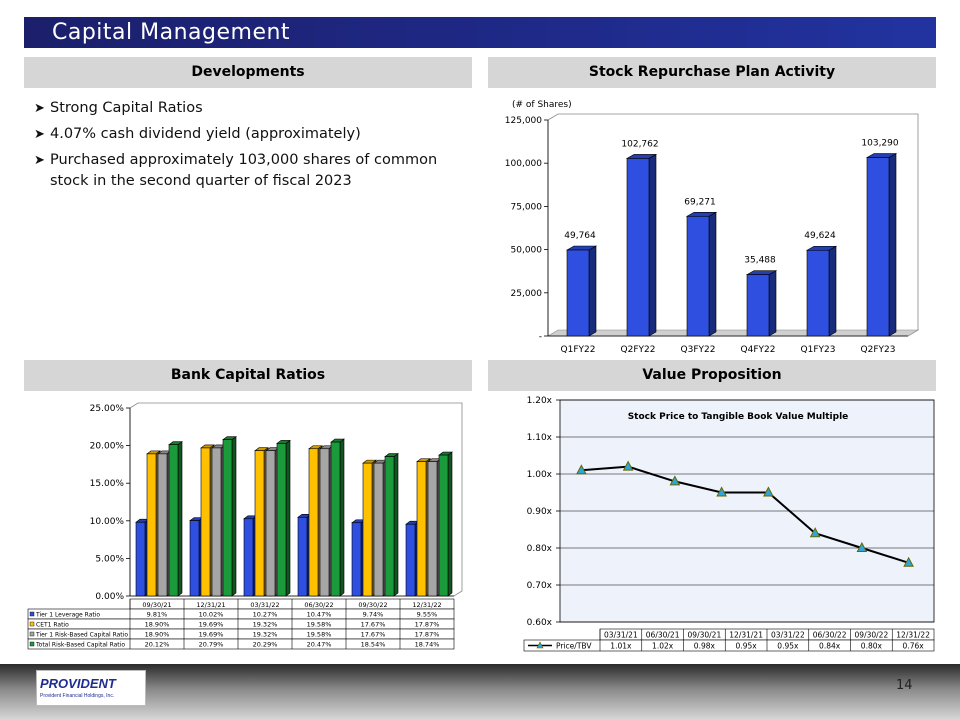 The image size is (960, 720). Describe the element at coordinates (712, 375) in the screenshot. I see `value-proposition-header: Value Proposition` at that location.